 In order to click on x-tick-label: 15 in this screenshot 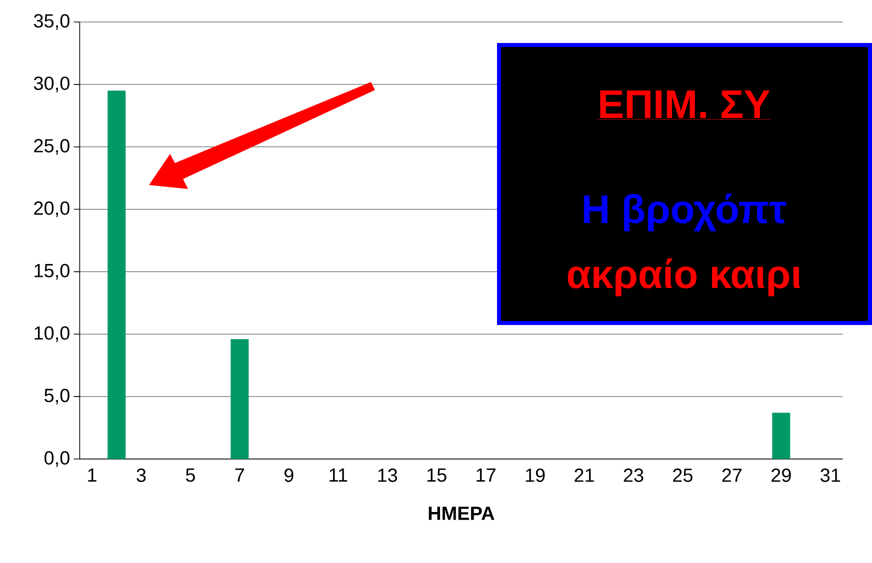, I will do `click(436, 475)`.